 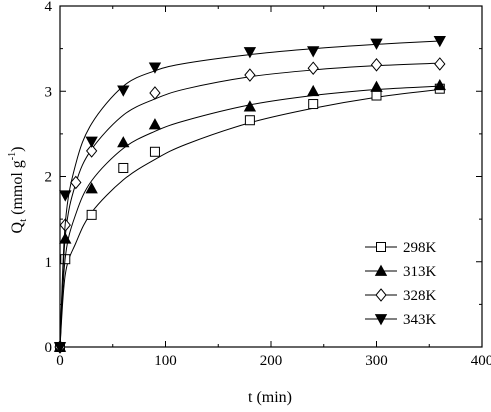 What do you see at coordinates (401, 272) in the screenshot?
I see `legend-entry: 313K` at bounding box center [401, 272].